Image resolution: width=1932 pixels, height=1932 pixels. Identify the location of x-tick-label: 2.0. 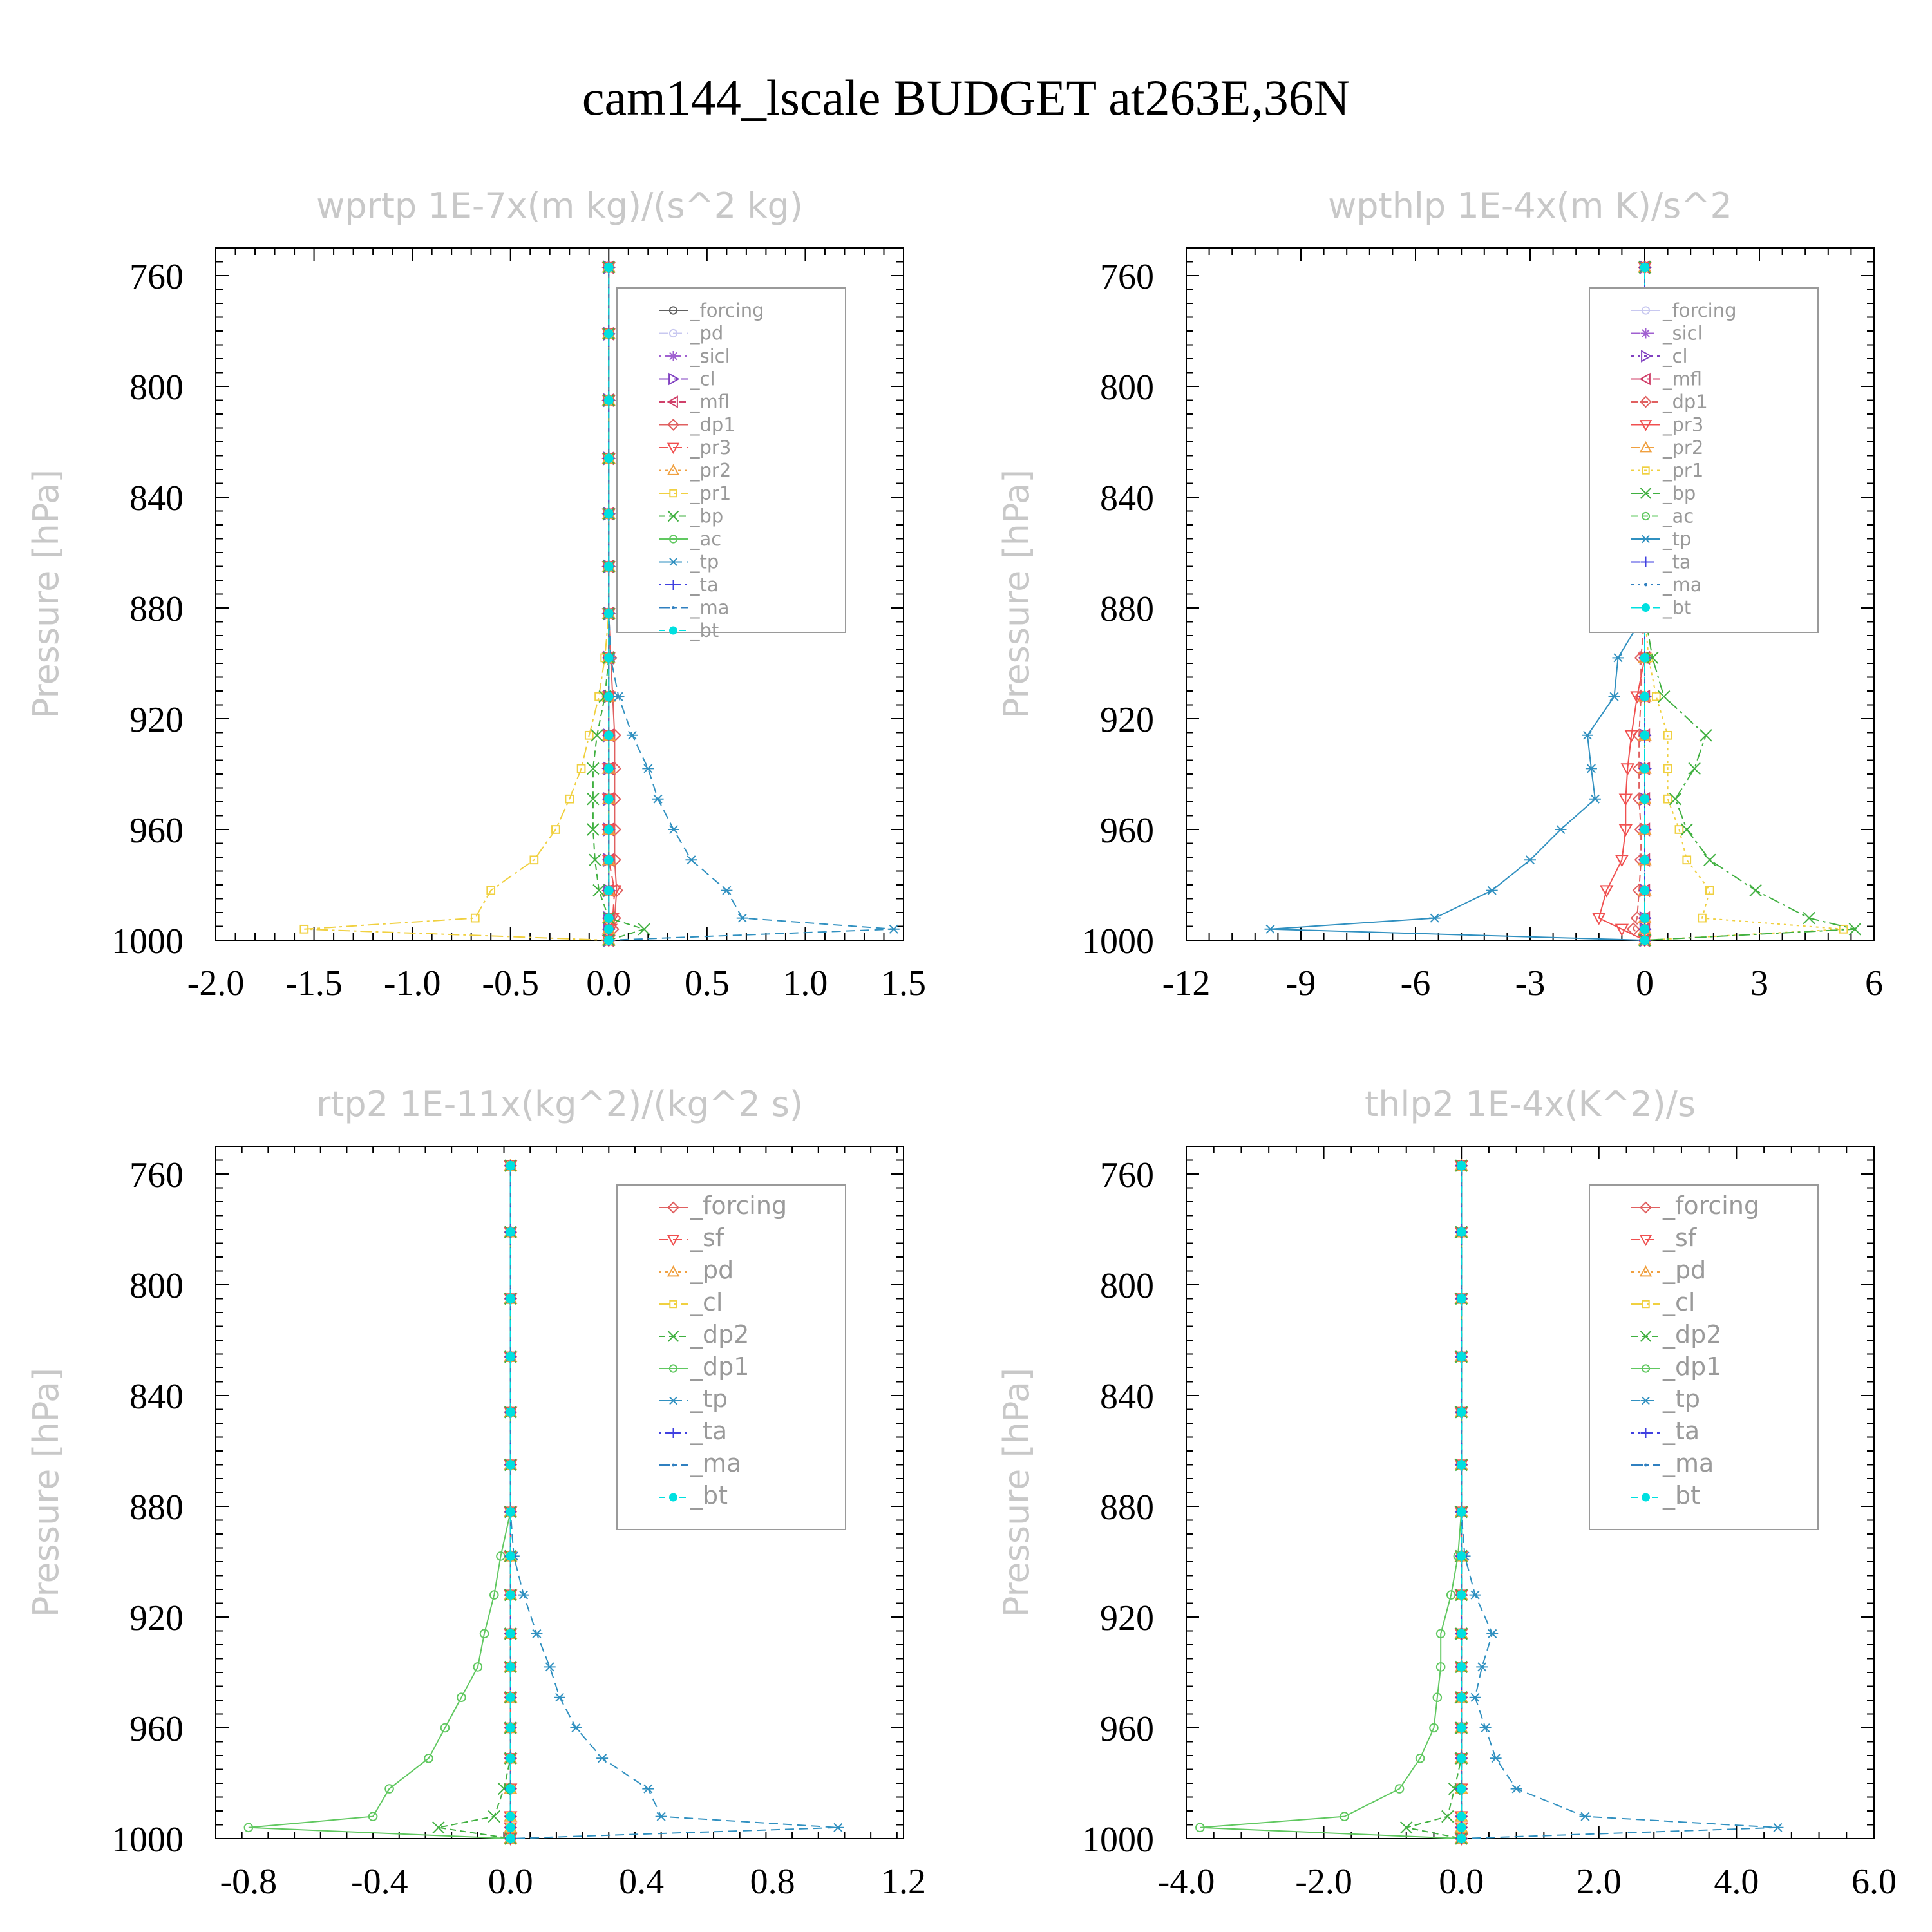
(1599, 1882).